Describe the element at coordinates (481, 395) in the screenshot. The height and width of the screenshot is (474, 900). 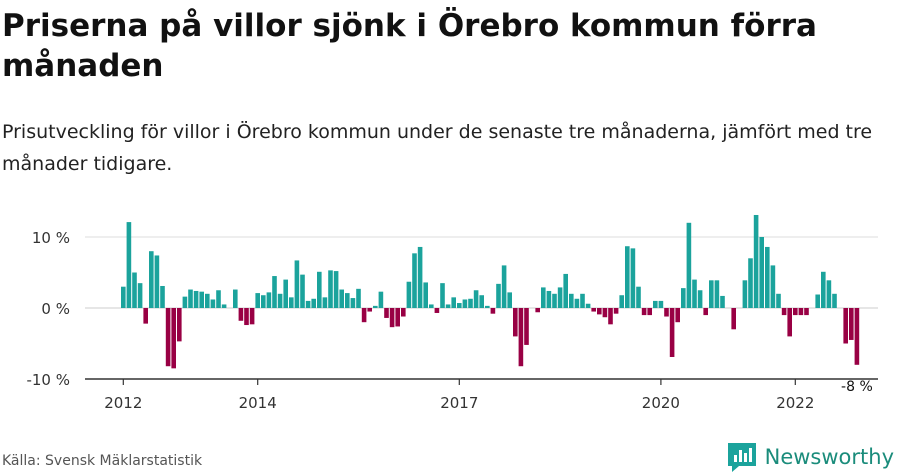
I see `axis-layer: 2012 2014 2017 2020 2022 -8 %` at that location.